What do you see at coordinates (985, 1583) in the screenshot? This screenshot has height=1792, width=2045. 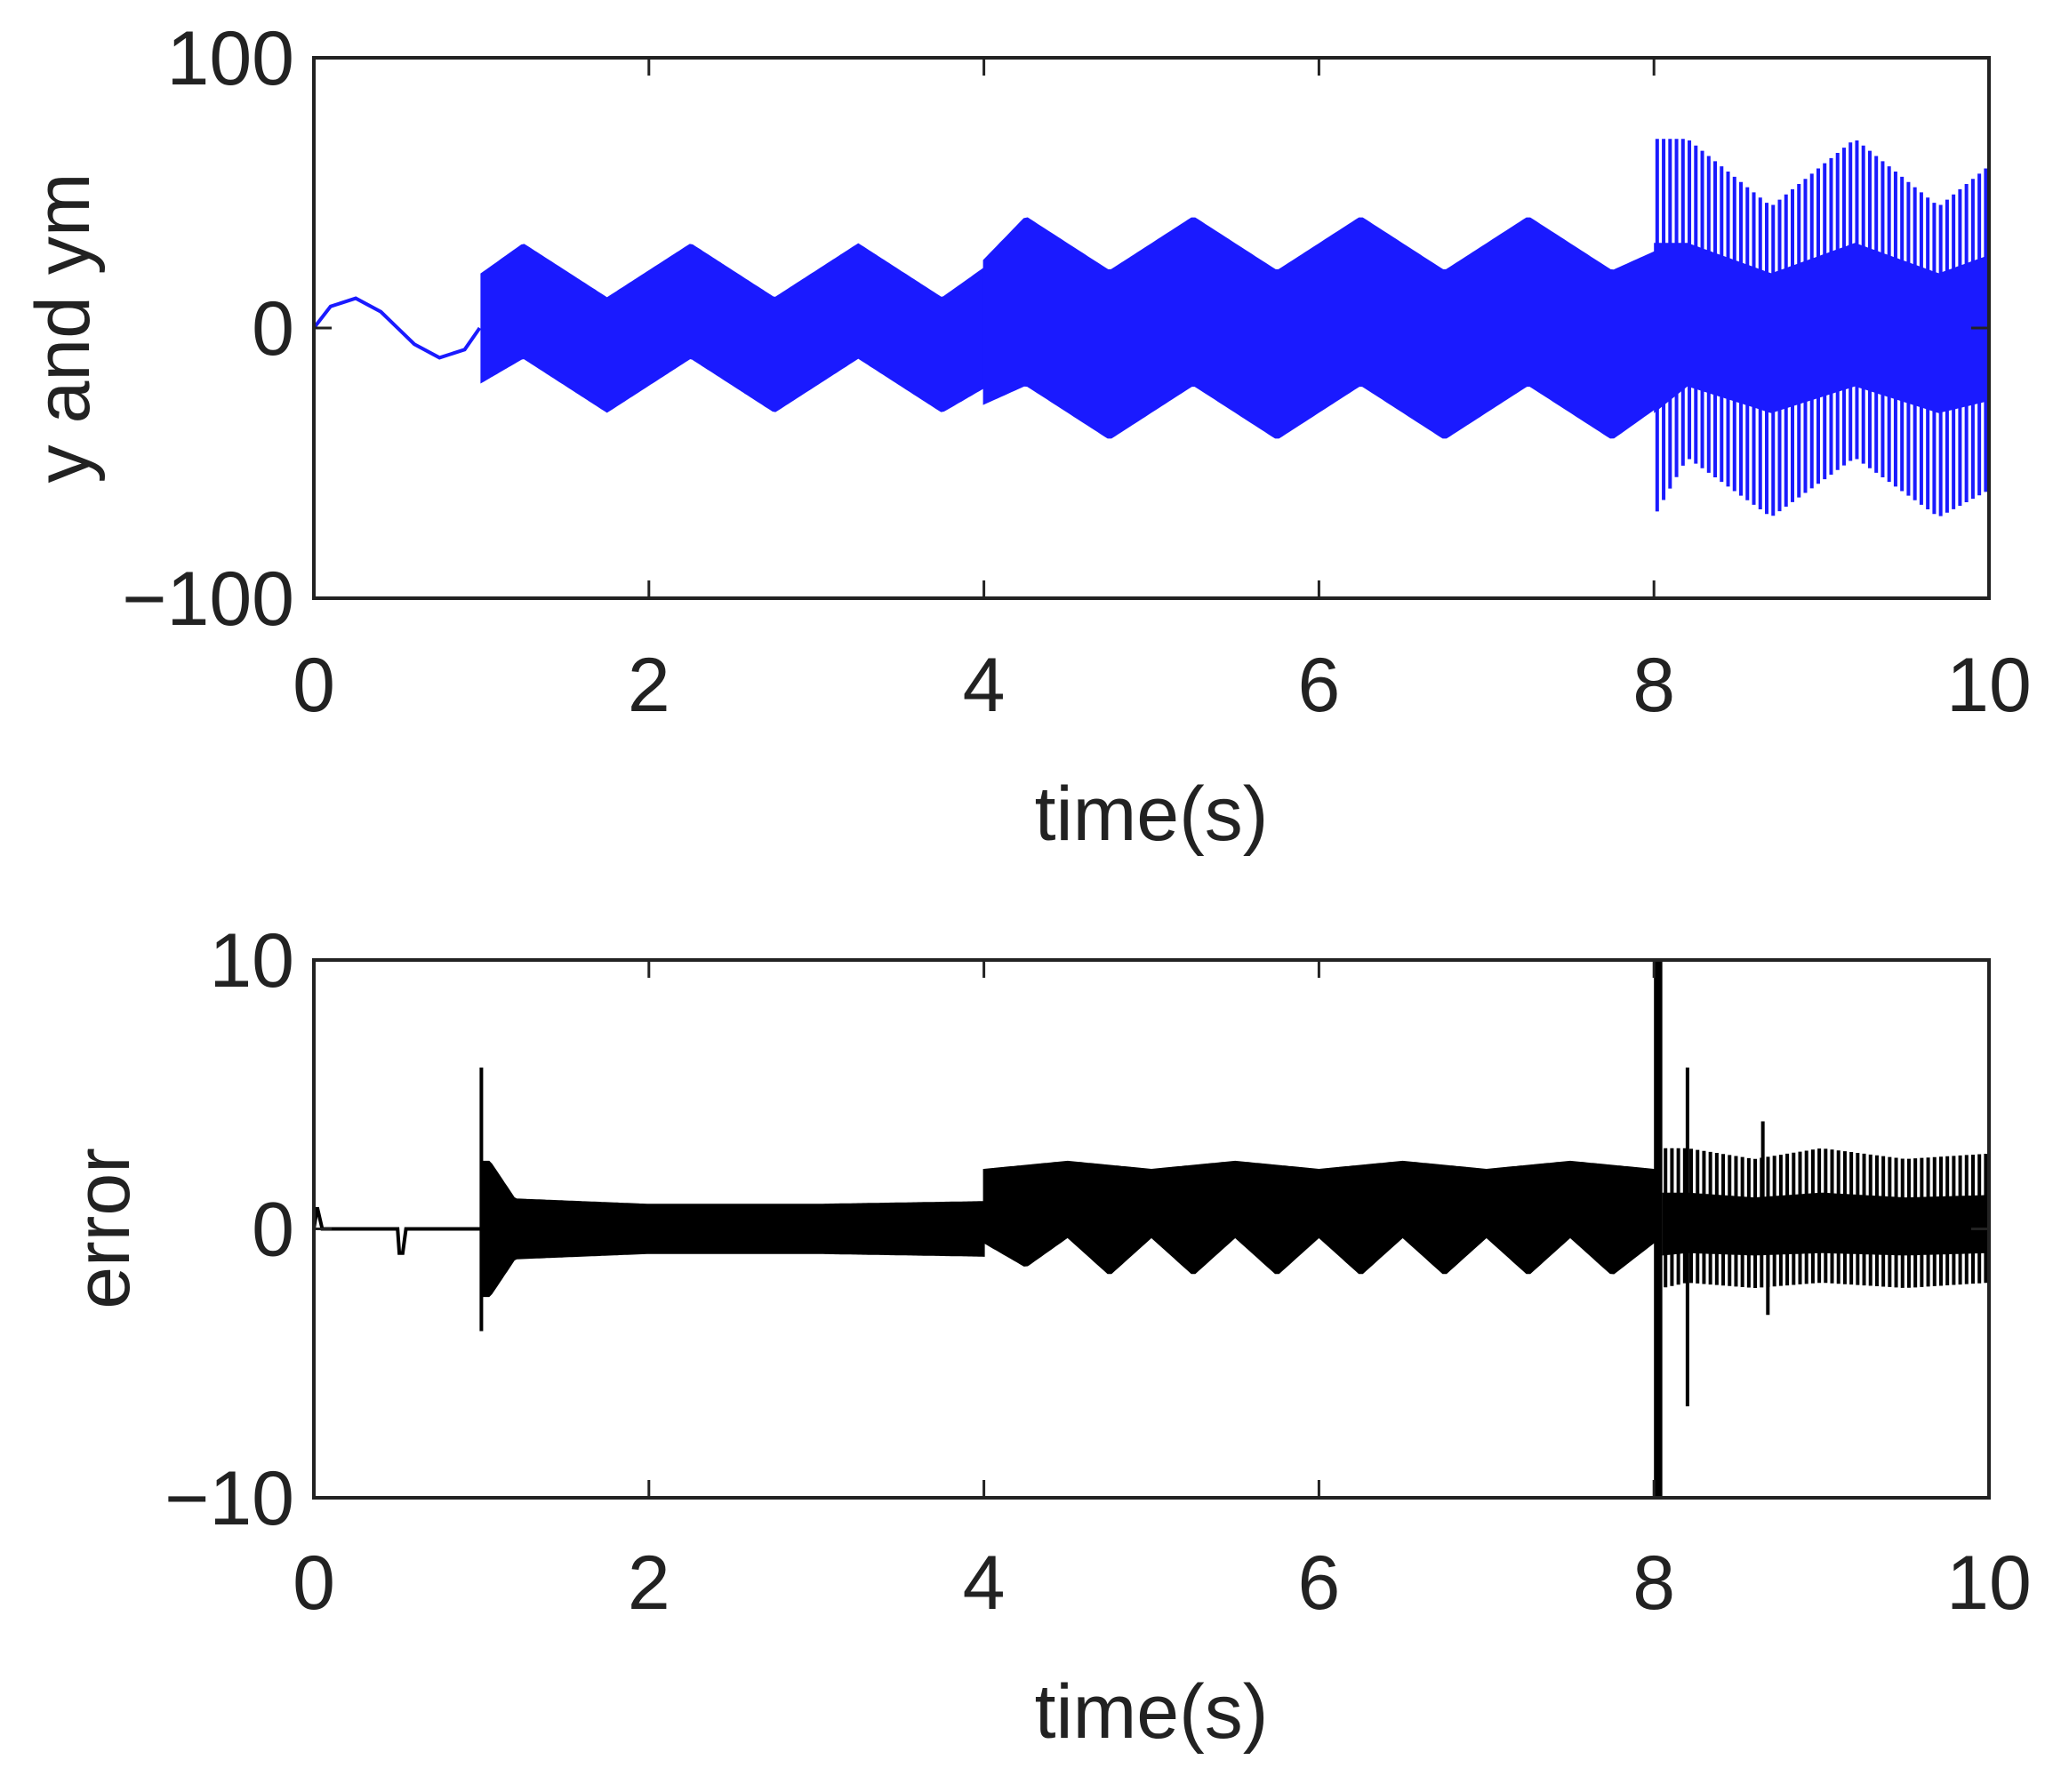 I see `error-xtick-label: 4` at bounding box center [985, 1583].